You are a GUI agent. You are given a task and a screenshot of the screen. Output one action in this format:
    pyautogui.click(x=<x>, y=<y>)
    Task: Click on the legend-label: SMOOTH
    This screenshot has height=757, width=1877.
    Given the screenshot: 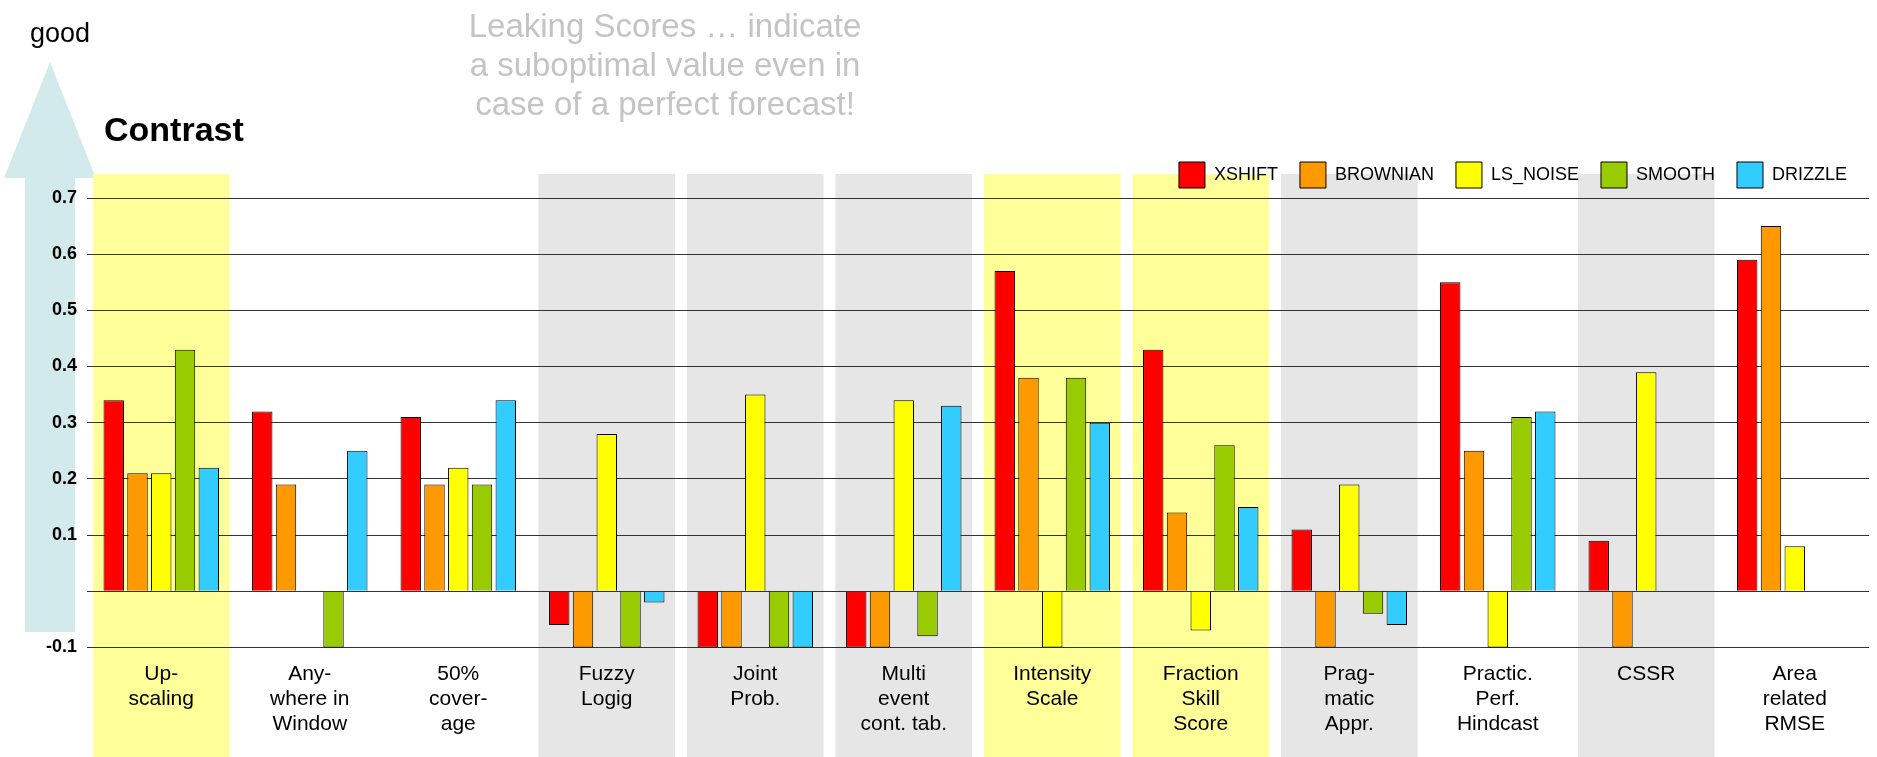 What is the action you would take?
    pyautogui.click(x=1675, y=173)
    